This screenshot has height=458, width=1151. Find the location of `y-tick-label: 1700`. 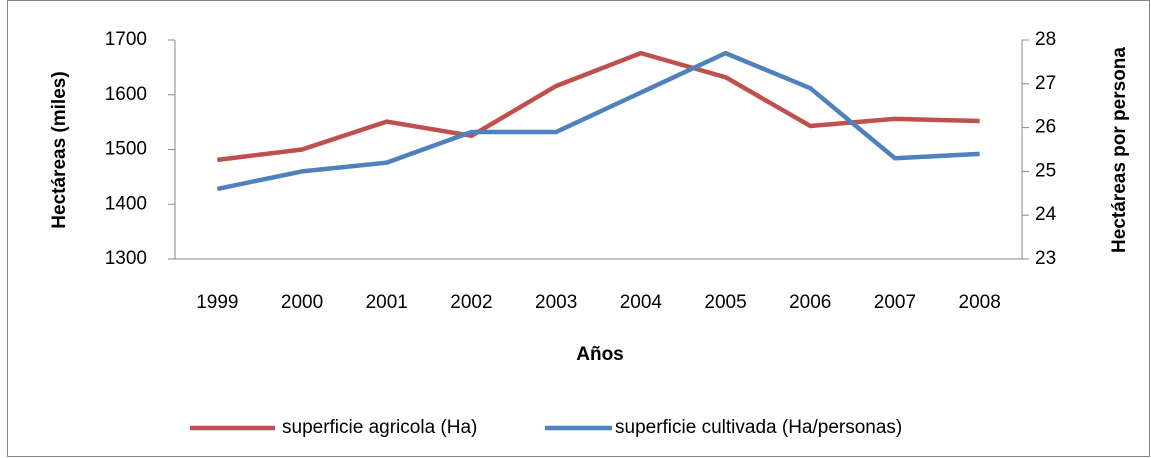

y-tick-label: 1700 is located at coordinates (126, 39).